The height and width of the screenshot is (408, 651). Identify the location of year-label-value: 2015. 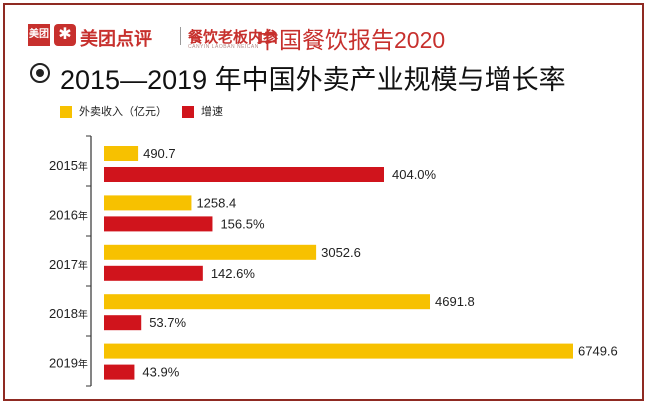
(63, 165).